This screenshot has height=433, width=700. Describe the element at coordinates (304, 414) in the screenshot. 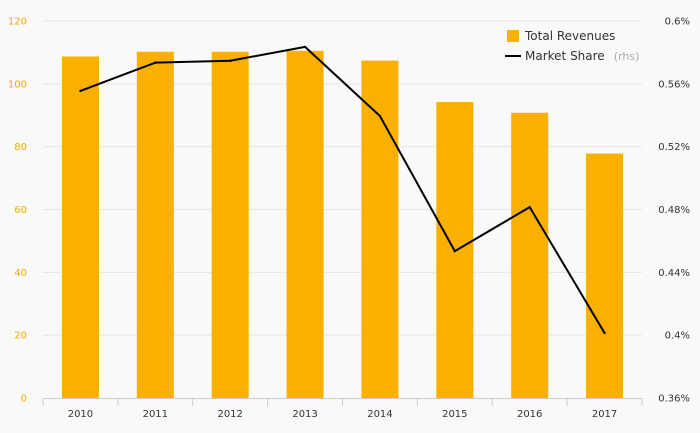

I see `x-tick-label: 2013` at that location.